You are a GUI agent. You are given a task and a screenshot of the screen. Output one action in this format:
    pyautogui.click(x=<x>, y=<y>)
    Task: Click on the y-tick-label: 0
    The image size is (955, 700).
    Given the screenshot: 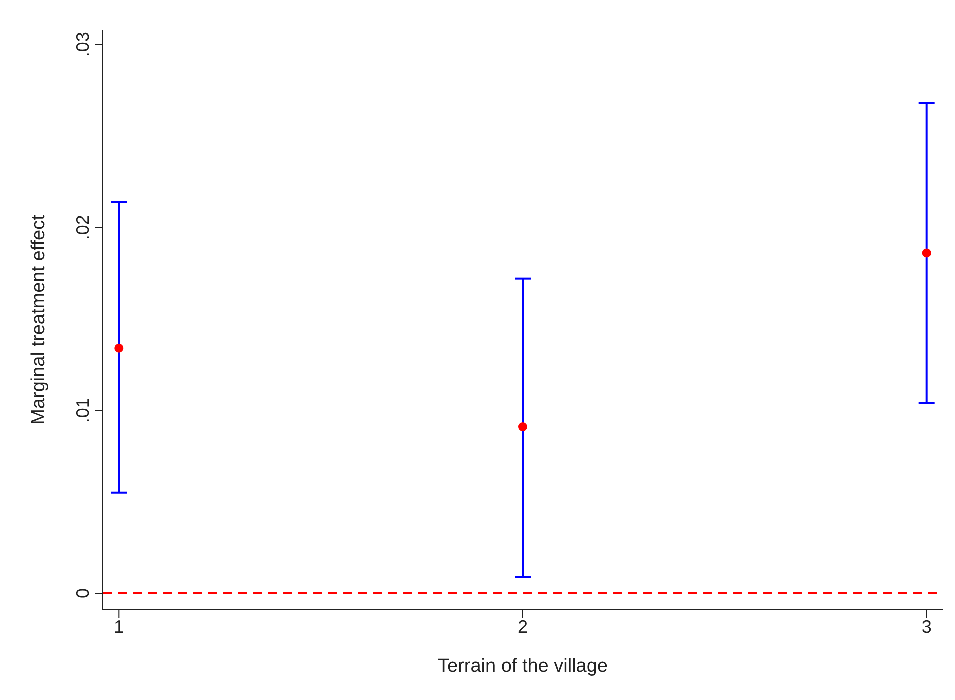 What is the action you would take?
    pyautogui.click(x=83, y=593)
    